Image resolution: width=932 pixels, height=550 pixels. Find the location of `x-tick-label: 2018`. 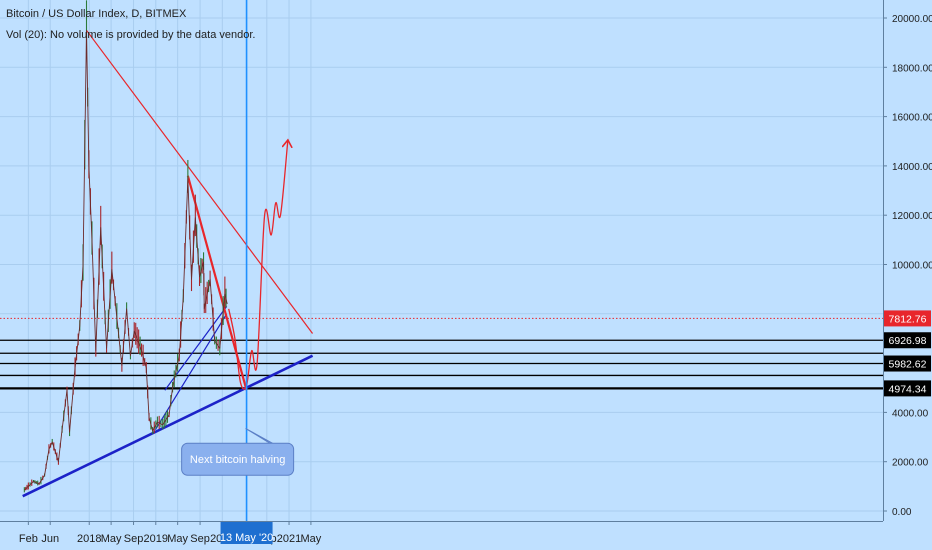

x-tick-label: 2018 is located at coordinates (89, 539).